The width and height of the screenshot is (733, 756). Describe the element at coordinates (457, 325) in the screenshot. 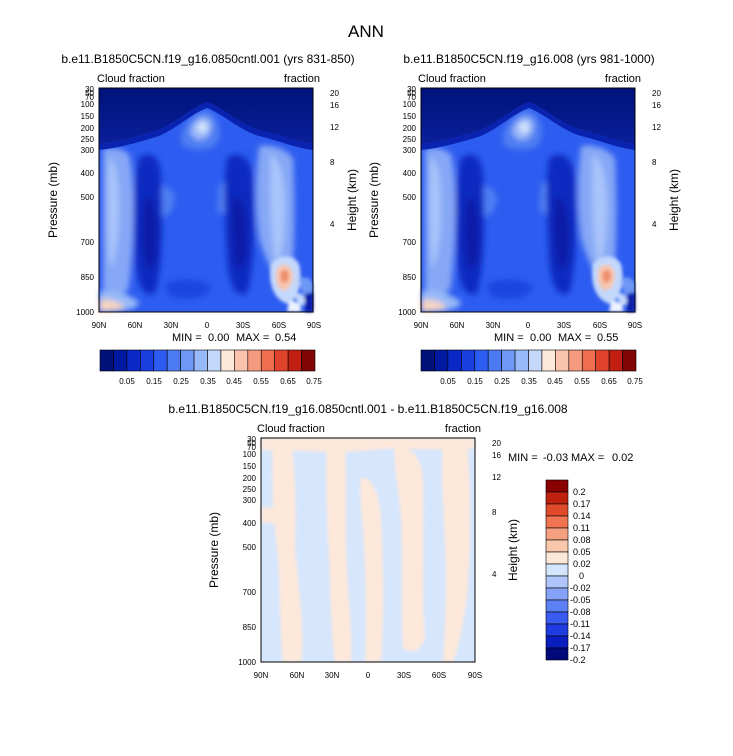

I see `x-tick-label: 60N` at that location.